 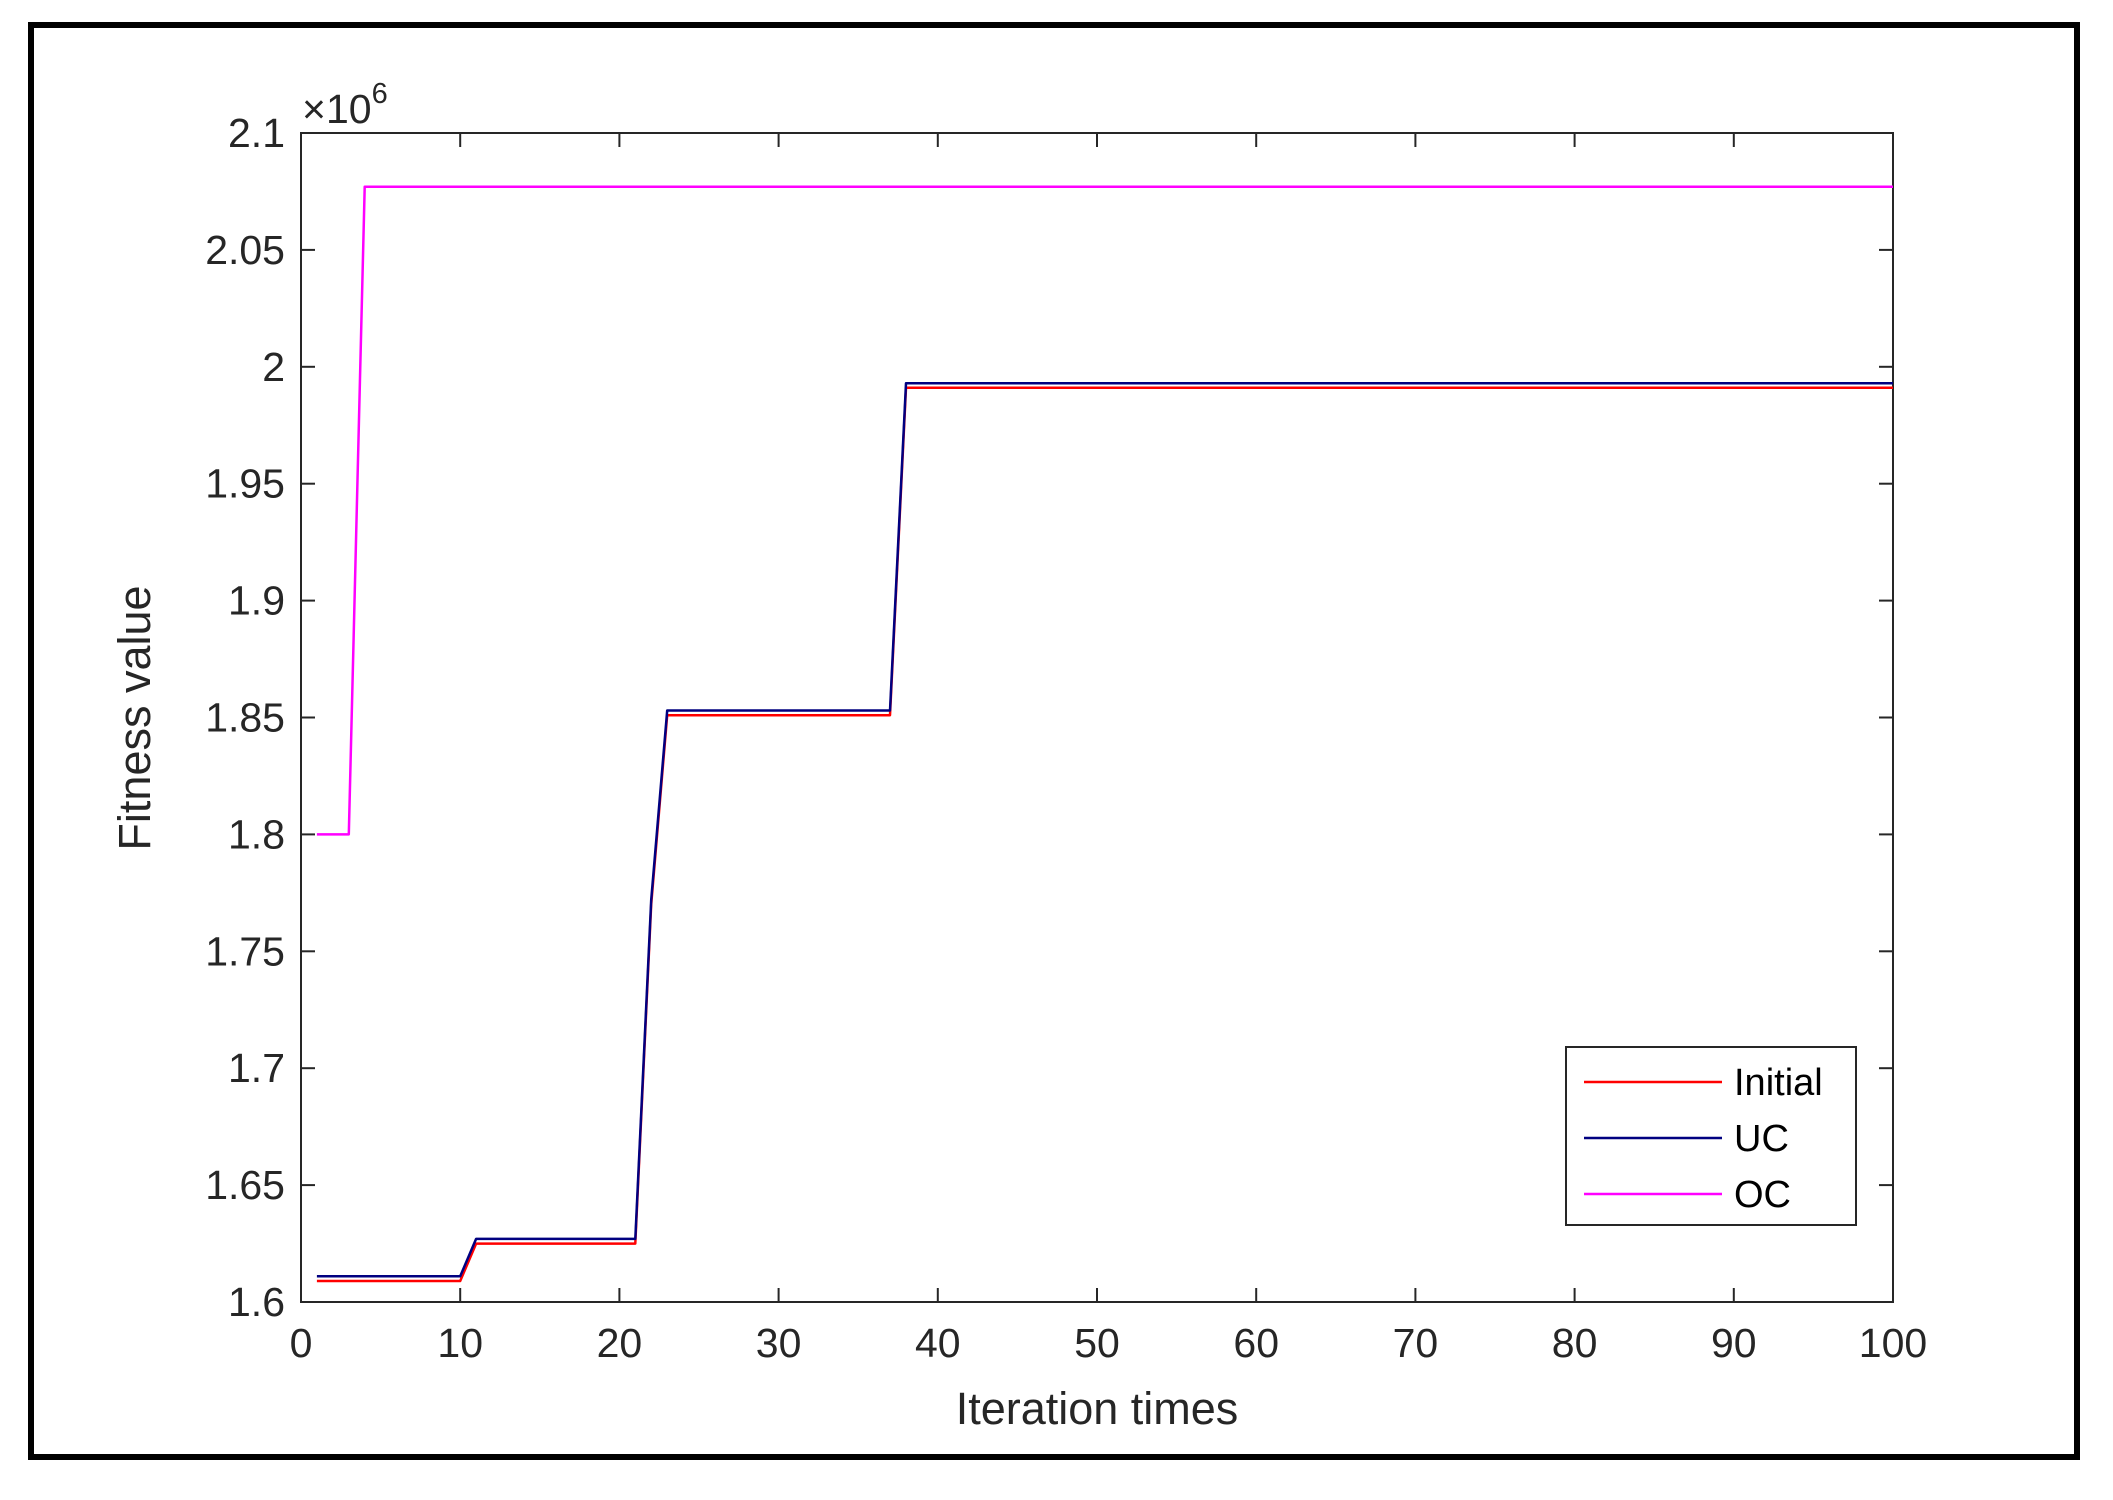 What do you see at coordinates (256, 133) in the screenshot?
I see `y-tick-label: 2.1` at bounding box center [256, 133].